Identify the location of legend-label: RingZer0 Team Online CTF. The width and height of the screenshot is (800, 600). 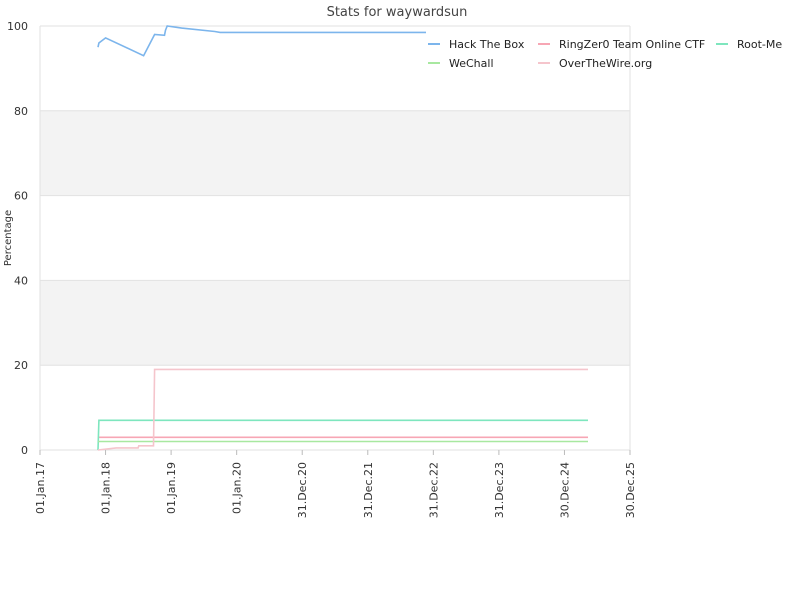
(632, 44).